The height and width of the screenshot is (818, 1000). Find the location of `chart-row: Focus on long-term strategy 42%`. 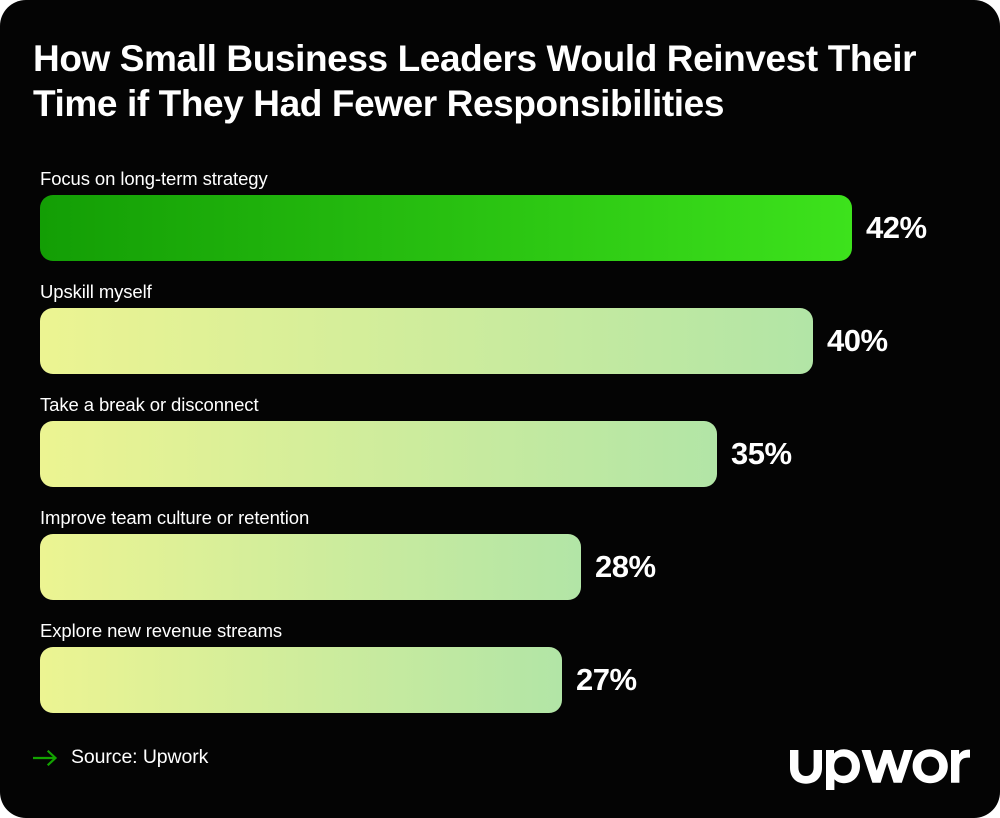

chart-row: Focus on long-term strategy 42% is located at coordinates (500, 224).